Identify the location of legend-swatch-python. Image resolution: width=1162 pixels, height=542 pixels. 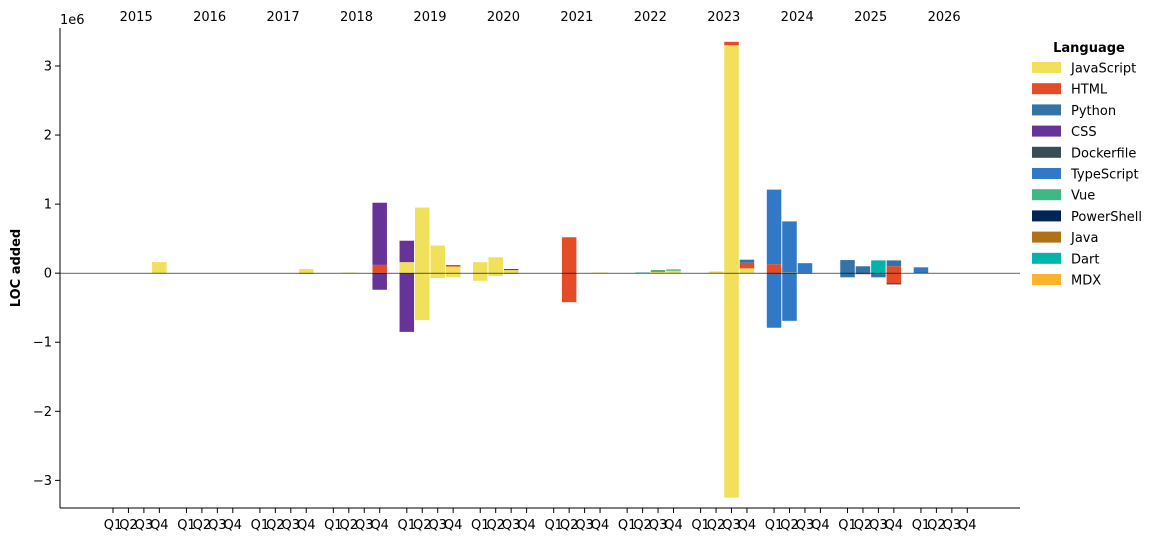
(1046, 110).